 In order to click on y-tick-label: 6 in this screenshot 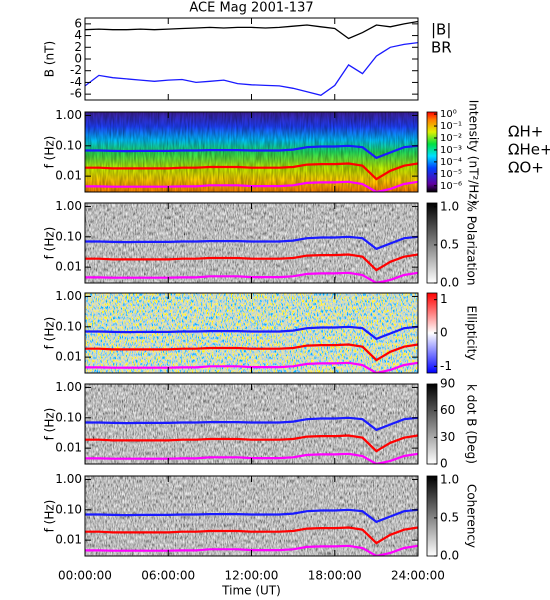, I will do `click(78, 23)`.